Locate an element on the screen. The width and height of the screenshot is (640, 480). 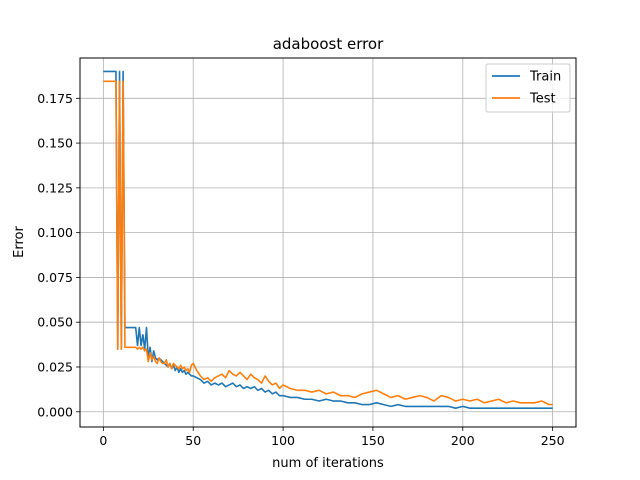
x-tick-label: 250 is located at coordinates (553, 440).